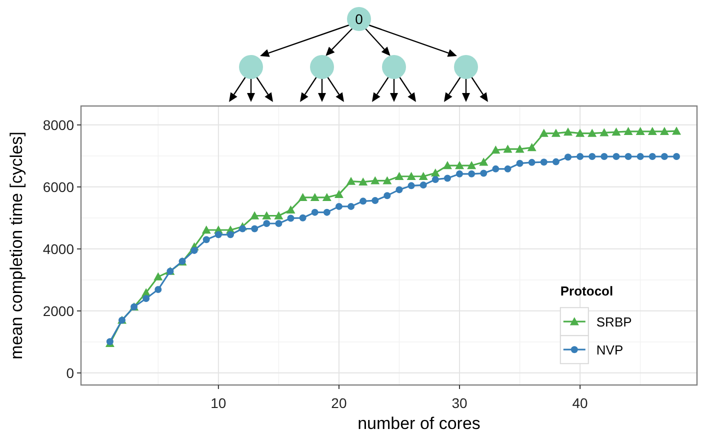  What do you see at coordinates (58, 248) in the screenshot?
I see `y-tick-label: 4000` at bounding box center [58, 248].